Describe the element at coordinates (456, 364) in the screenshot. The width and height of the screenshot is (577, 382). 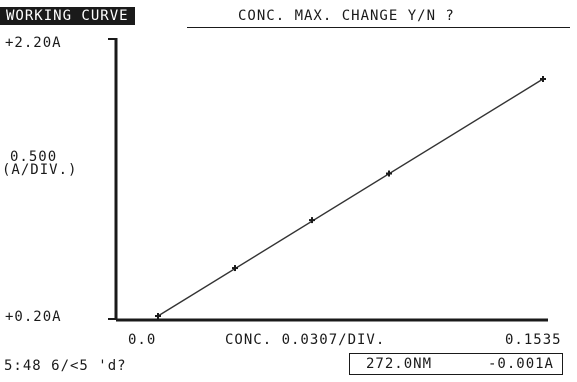
I see `measurement-readout: 272.0NM -0.001A` at that location.